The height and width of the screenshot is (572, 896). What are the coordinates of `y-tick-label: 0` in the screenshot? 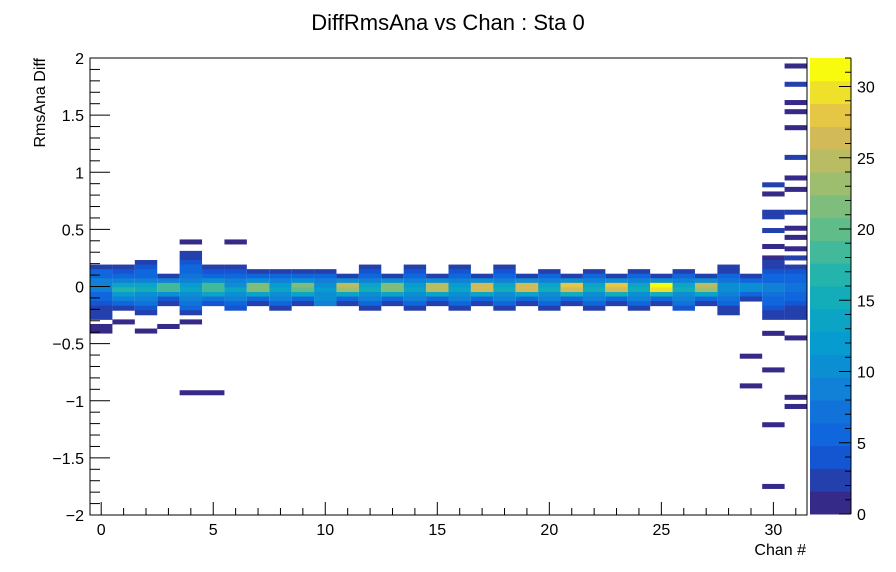 It's located at (79, 288).